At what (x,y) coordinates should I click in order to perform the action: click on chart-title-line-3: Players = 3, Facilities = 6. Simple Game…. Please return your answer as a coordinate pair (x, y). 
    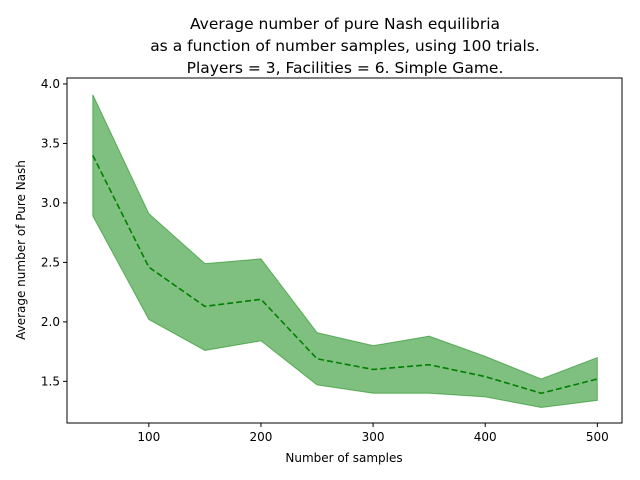
    Looking at the image, I should click on (345, 68).